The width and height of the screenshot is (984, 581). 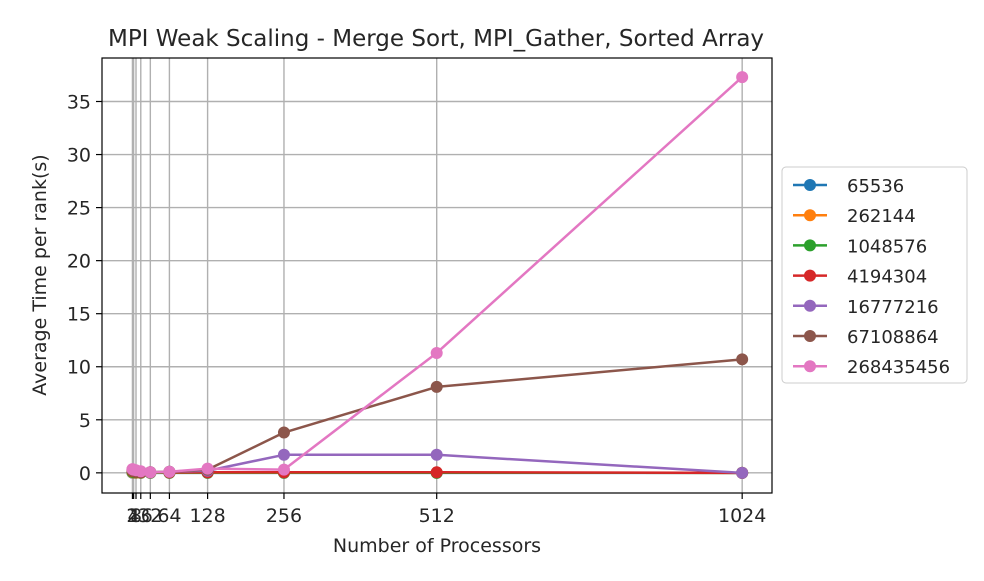 I want to click on y-tick-label: 10, so click(x=79, y=368).